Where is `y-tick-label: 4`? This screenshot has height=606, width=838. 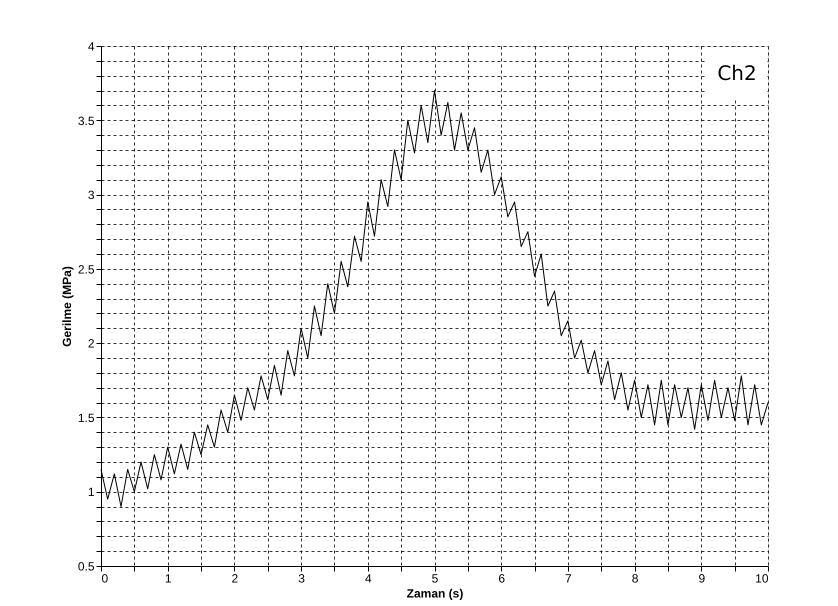
y-tick-label: 4 is located at coordinates (91, 47).